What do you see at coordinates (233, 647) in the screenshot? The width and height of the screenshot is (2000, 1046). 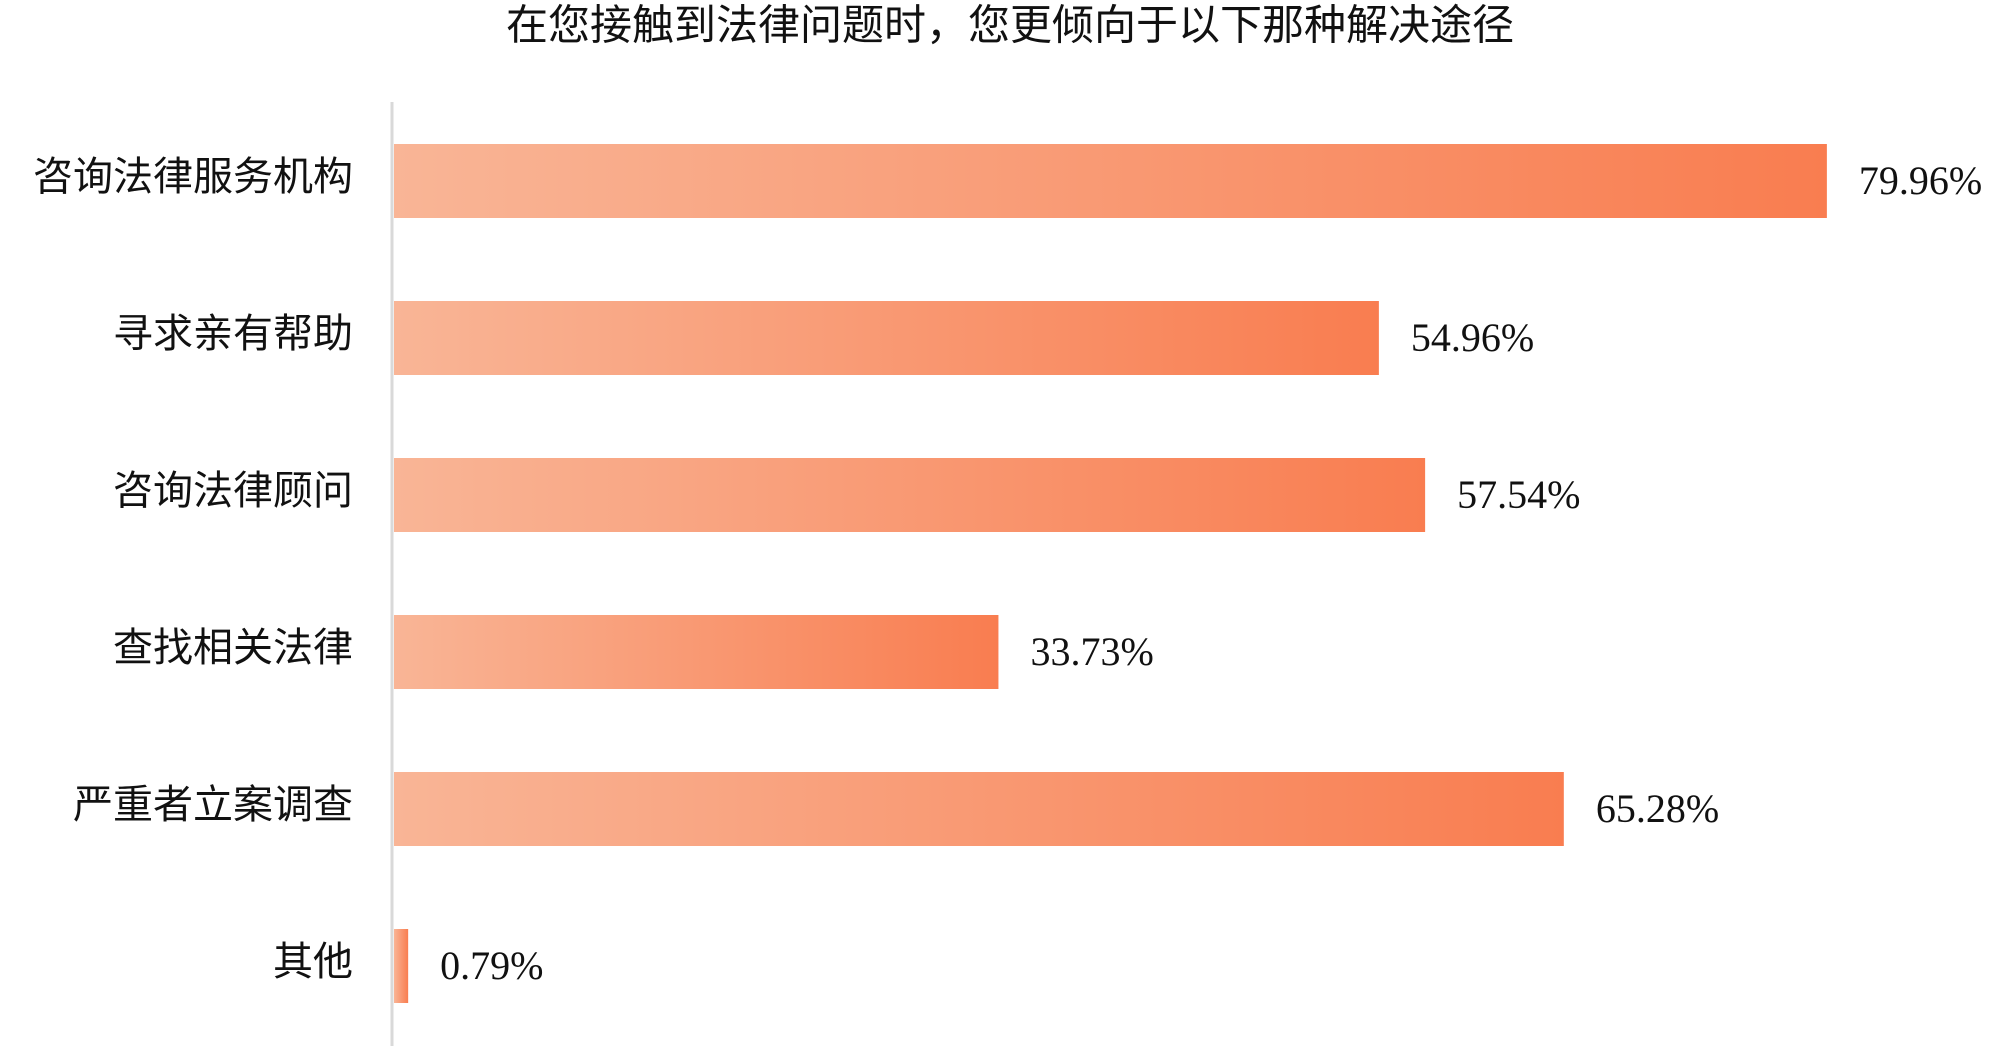 I see `y-tick-label: 查找相关法律` at bounding box center [233, 647].